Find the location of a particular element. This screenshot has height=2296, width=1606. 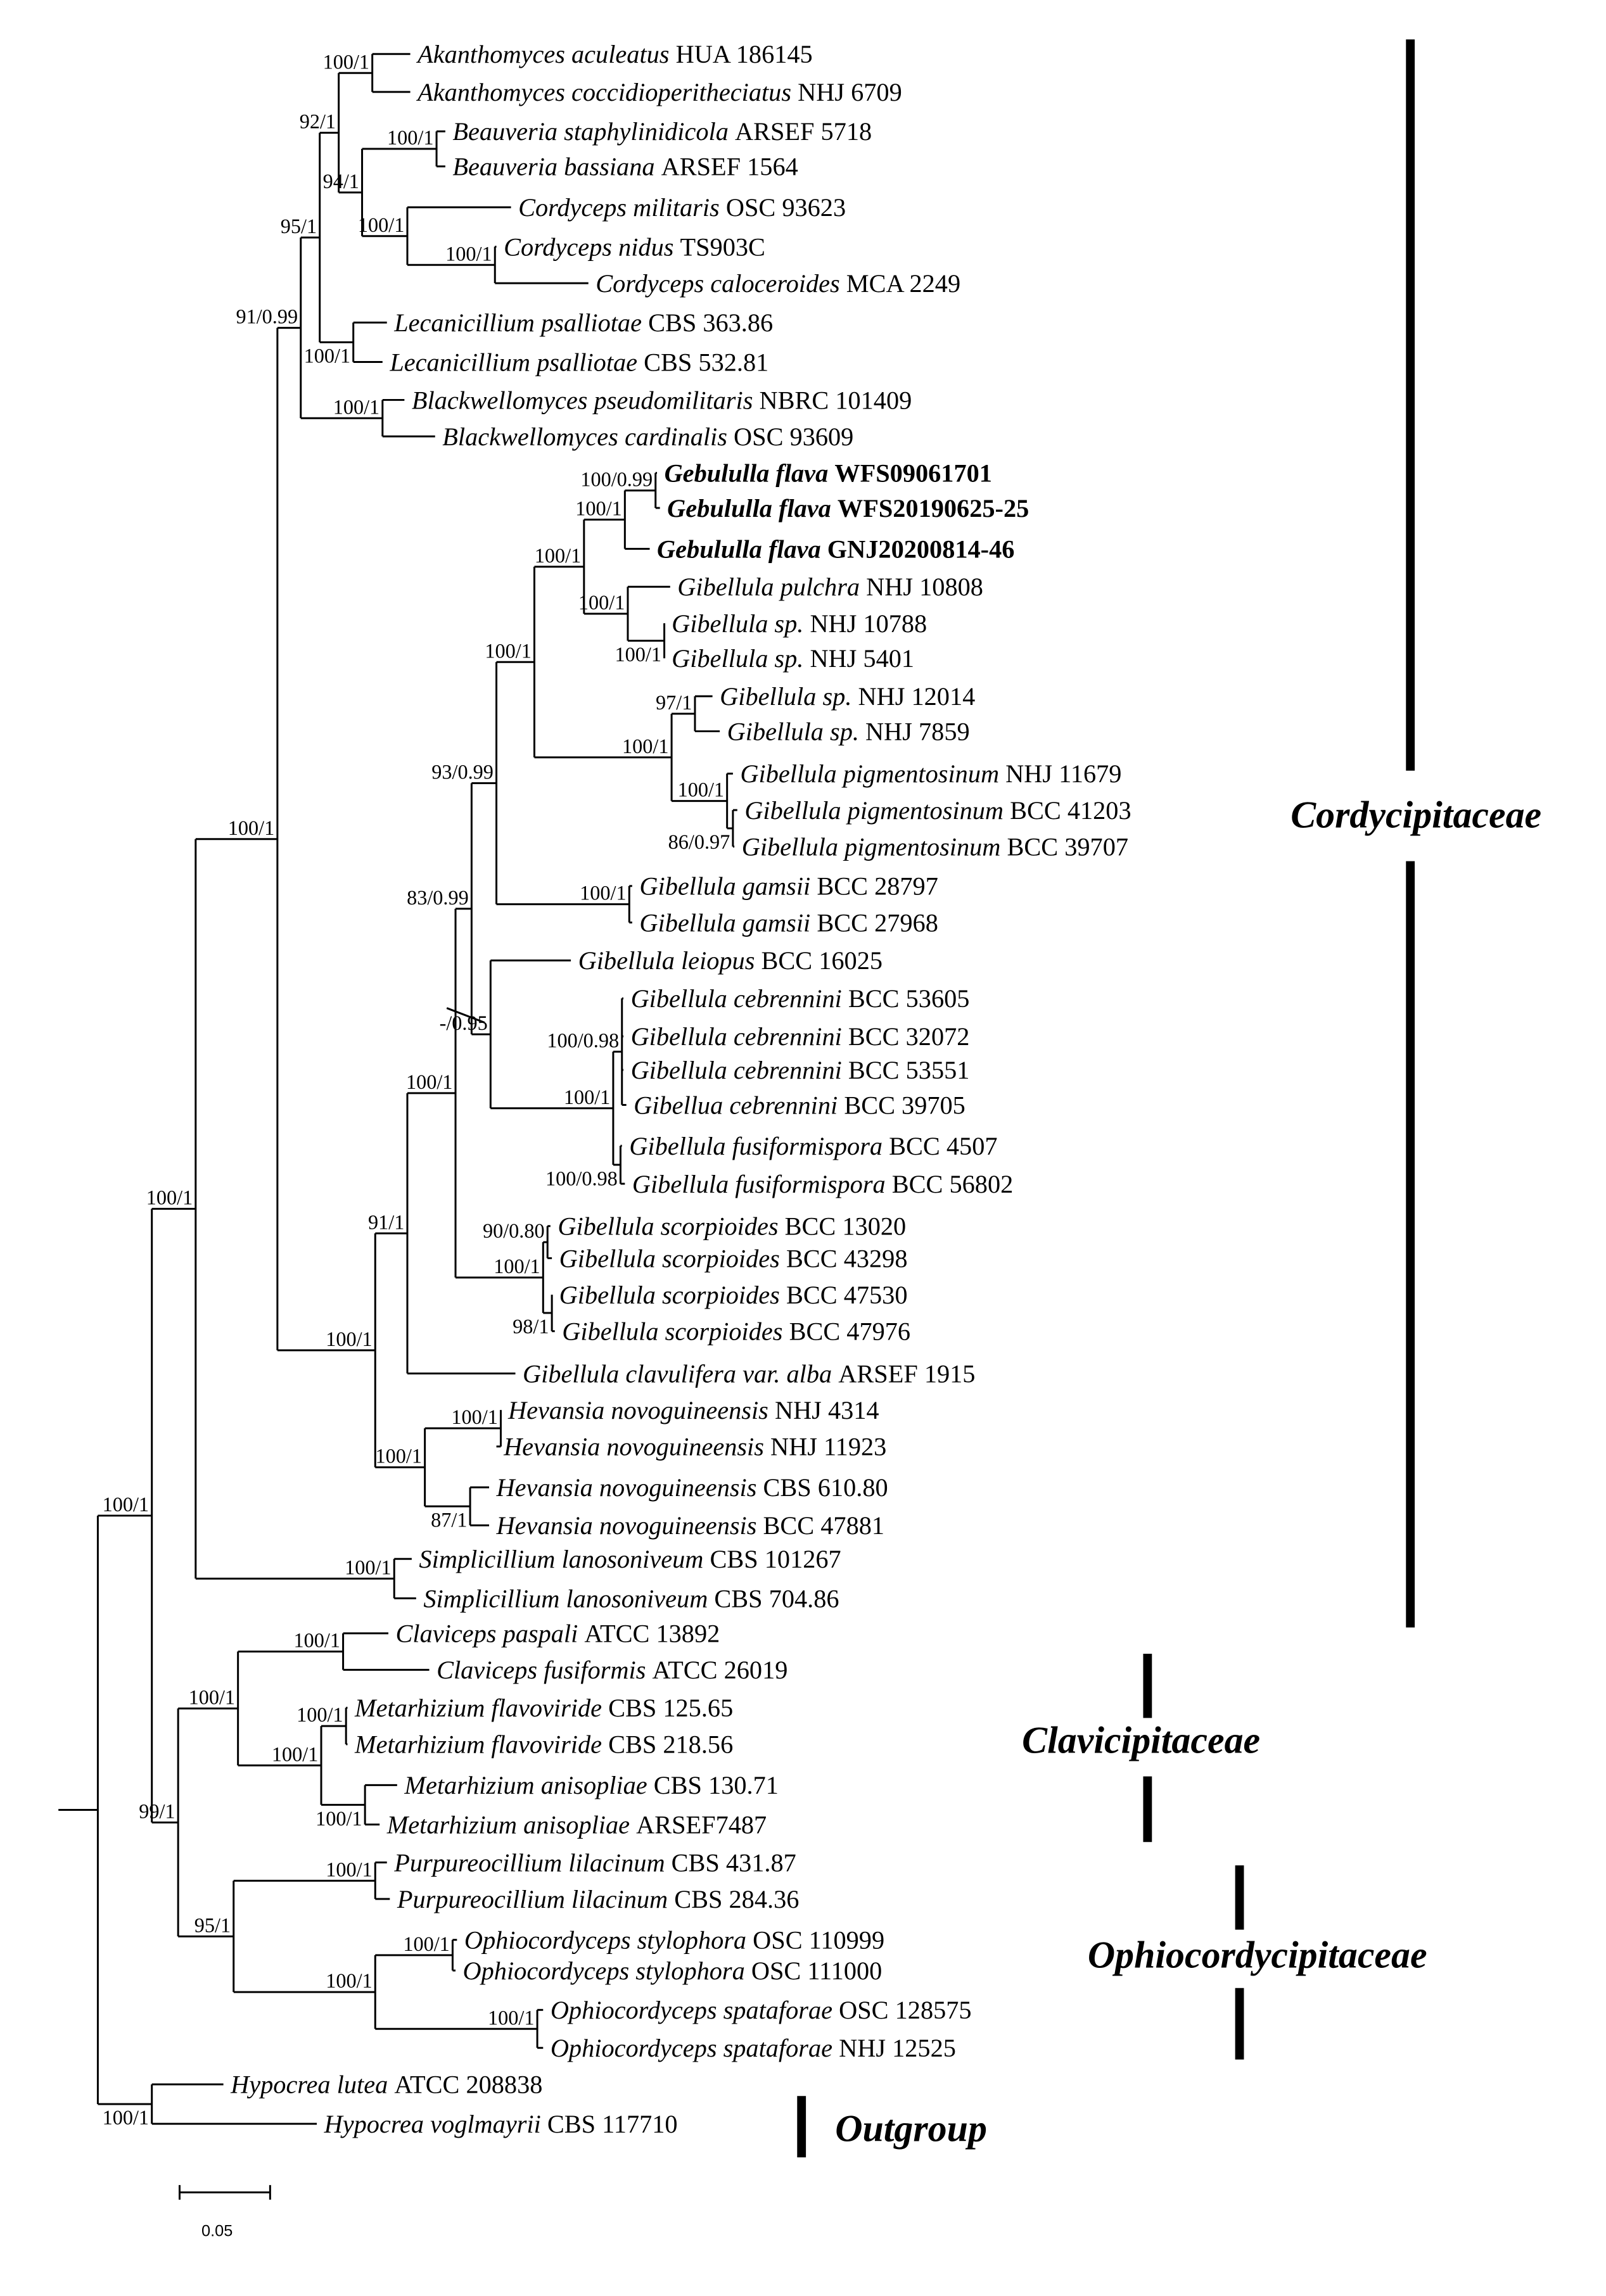

taxon-label: Lecanicillium psalliotae CBS 363.86 is located at coordinates (583, 323).